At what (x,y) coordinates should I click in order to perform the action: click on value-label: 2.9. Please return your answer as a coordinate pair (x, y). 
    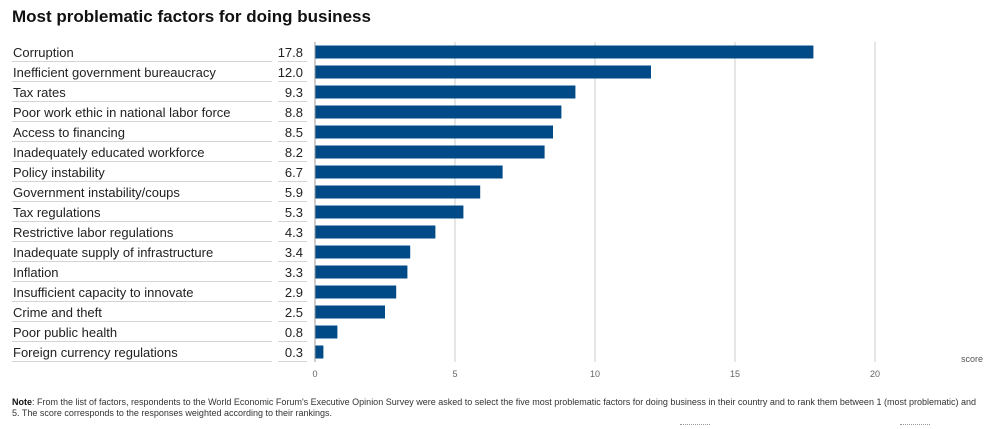
    Looking at the image, I should click on (294, 292).